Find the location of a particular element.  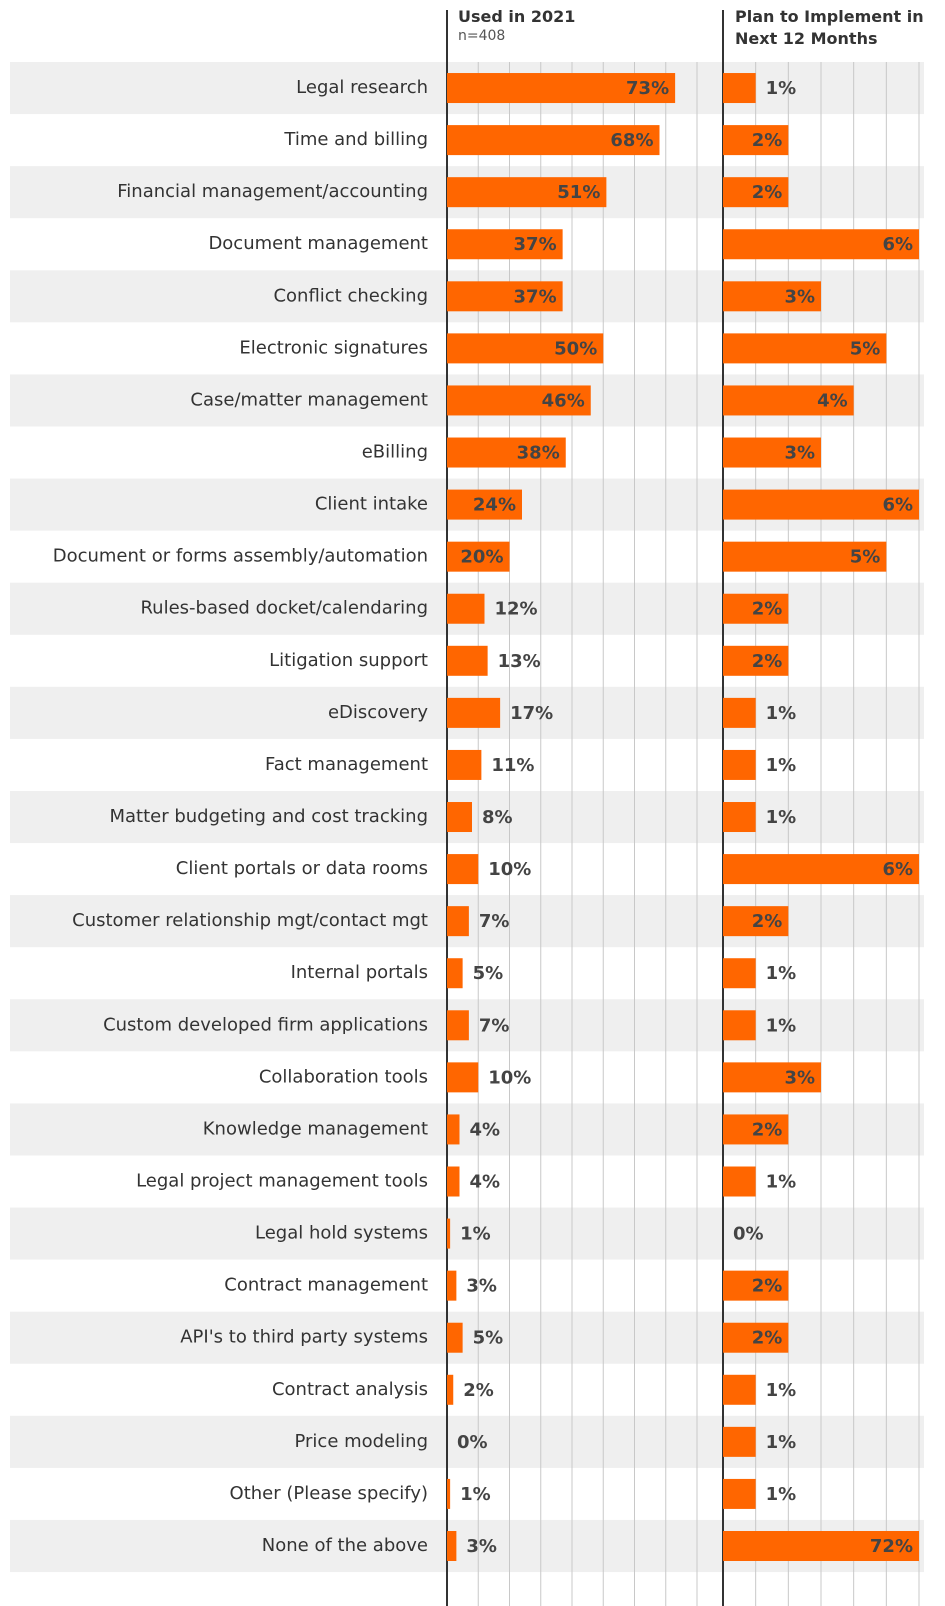

value-label: 38% is located at coordinates (538, 453).